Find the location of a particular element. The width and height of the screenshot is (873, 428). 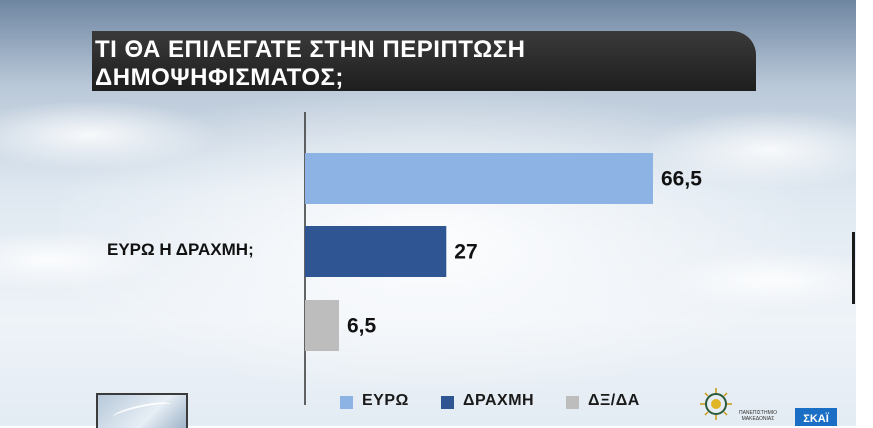

data-label-euro: 66,5 is located at coordinates (681, 179).